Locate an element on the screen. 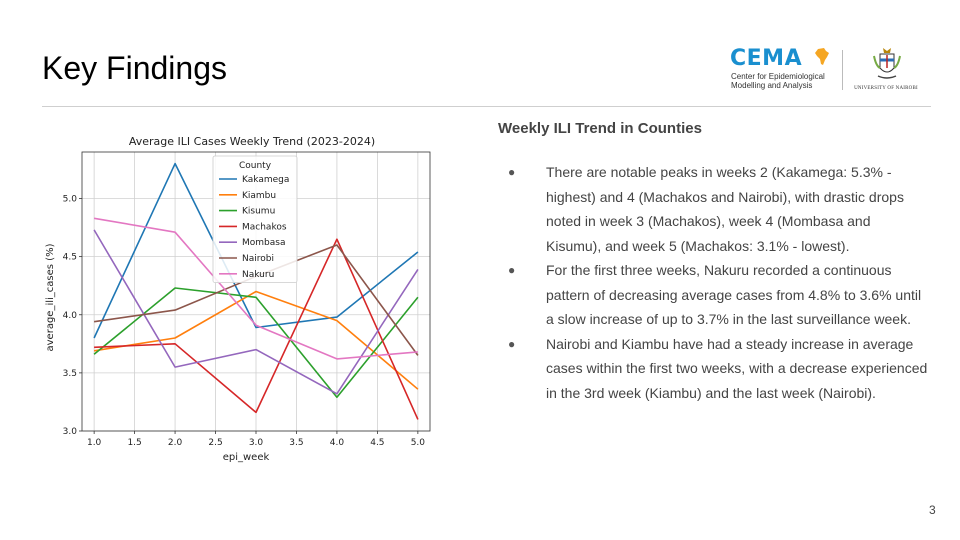 The width and height of the screenshot is (960, 540). logo-divider is located at coordinates (842, 70).